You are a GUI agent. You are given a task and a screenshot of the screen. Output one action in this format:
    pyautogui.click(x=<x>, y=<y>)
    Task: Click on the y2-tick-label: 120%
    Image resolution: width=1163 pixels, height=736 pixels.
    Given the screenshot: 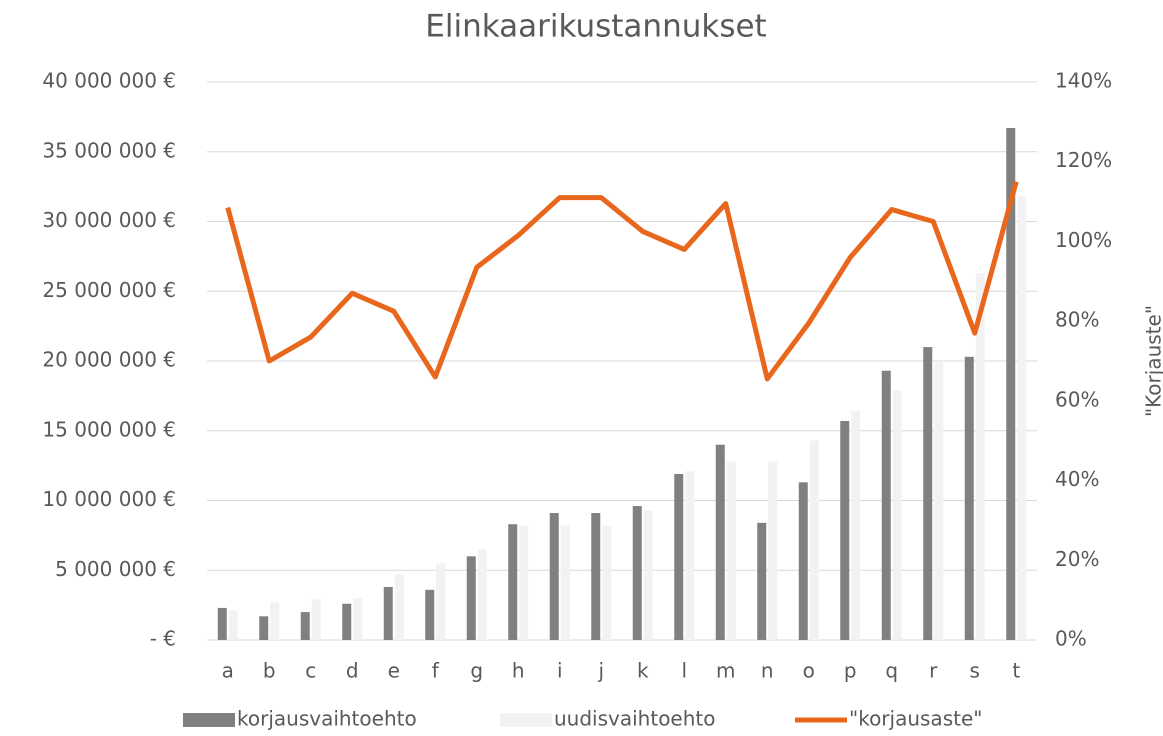 What is the action you would take?
    pyautogui.click(x=1083, y=160)
    